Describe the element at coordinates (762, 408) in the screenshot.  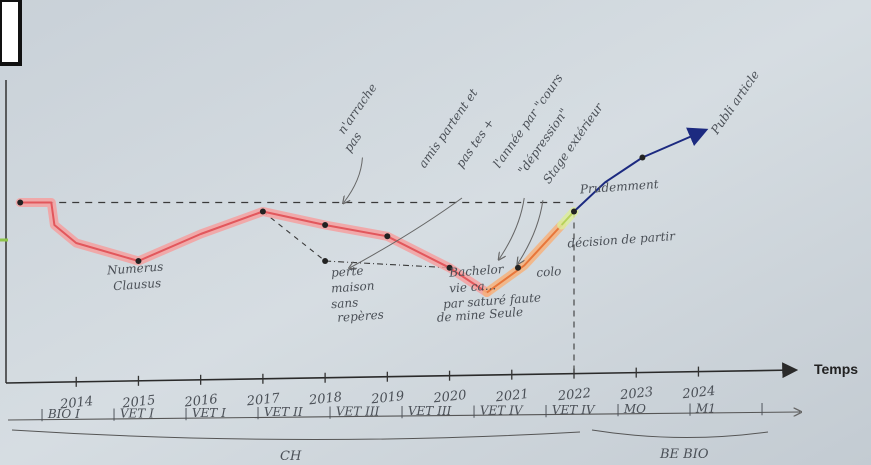
I see `period-label-10: |` at that location.